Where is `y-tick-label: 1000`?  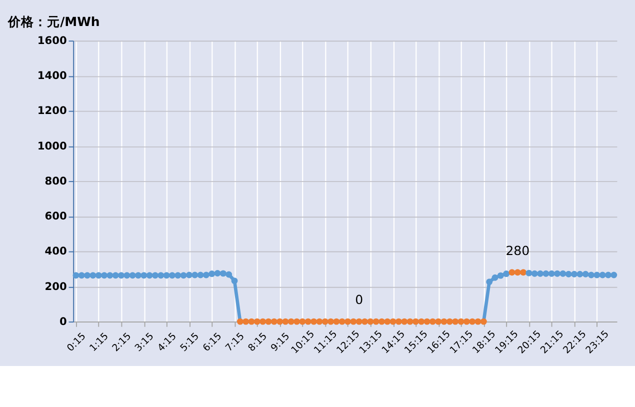 y-tick-label: 1000 is located at coordinates (52, 146).